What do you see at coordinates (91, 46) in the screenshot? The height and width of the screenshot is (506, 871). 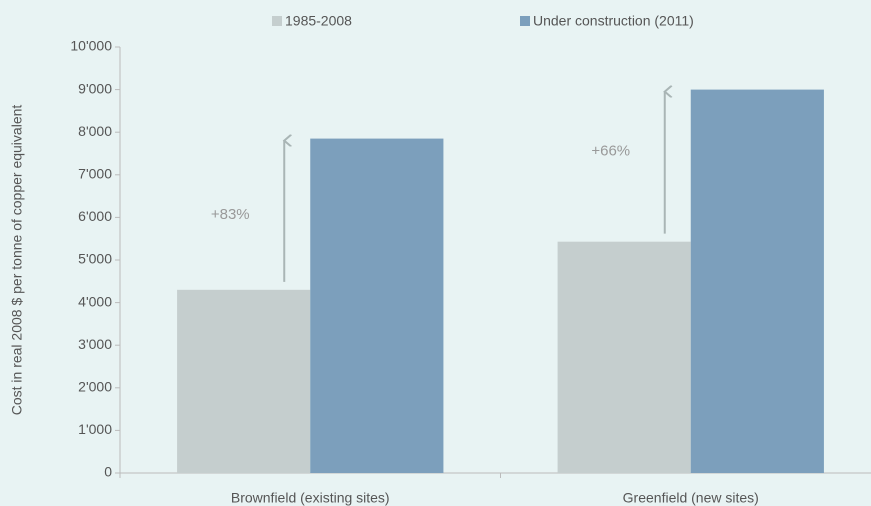 I see `y-tick-label: 10'000` at bounding box center [91, 46].